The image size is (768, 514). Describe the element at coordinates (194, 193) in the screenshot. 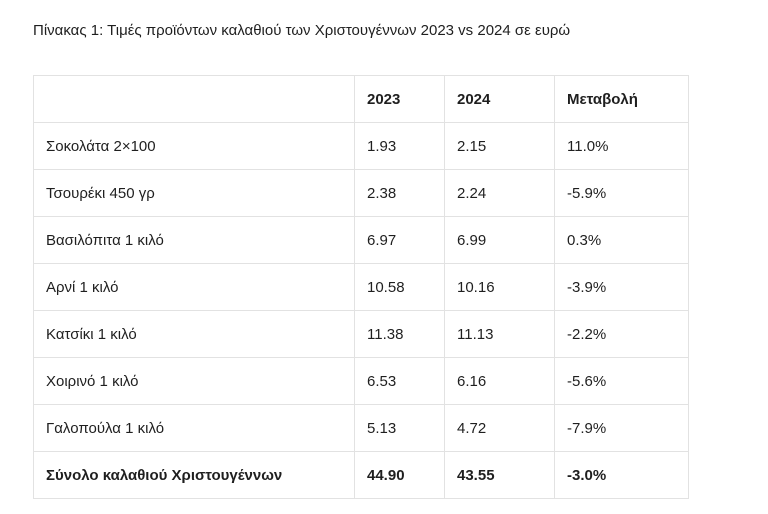

I see `product-name: Τσουρέκι 450 γρ` at that location.